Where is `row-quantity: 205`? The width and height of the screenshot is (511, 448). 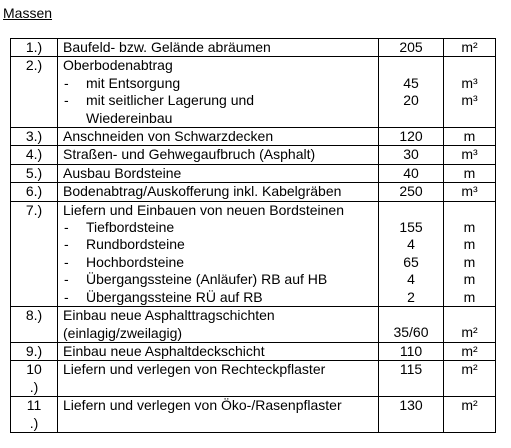
row-quantity: 205 is located at coordinates (411, 47).